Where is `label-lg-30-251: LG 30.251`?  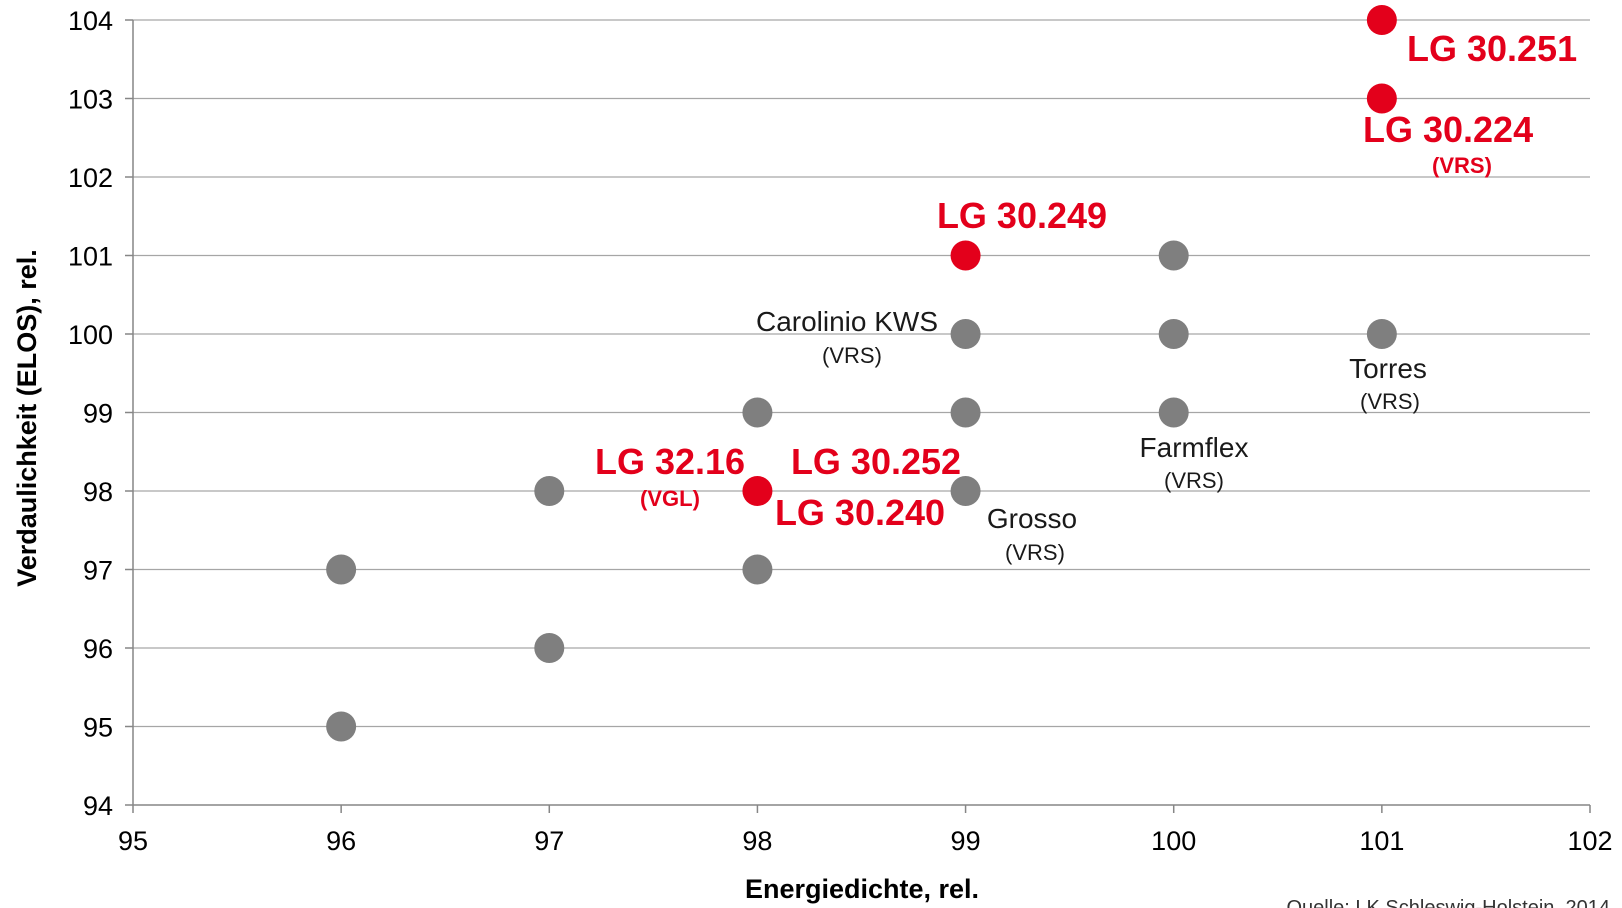
label-lg-30-251: LG 30.251 is located at coordinates (1492, 48).